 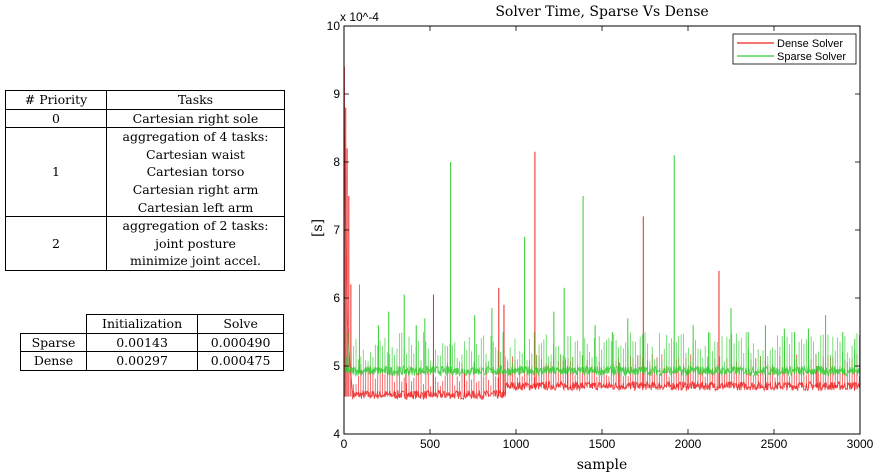 What do you see at coordinates (53, 324) in the screenshot?
I see `header-corner` at bounding box center [53, 324].